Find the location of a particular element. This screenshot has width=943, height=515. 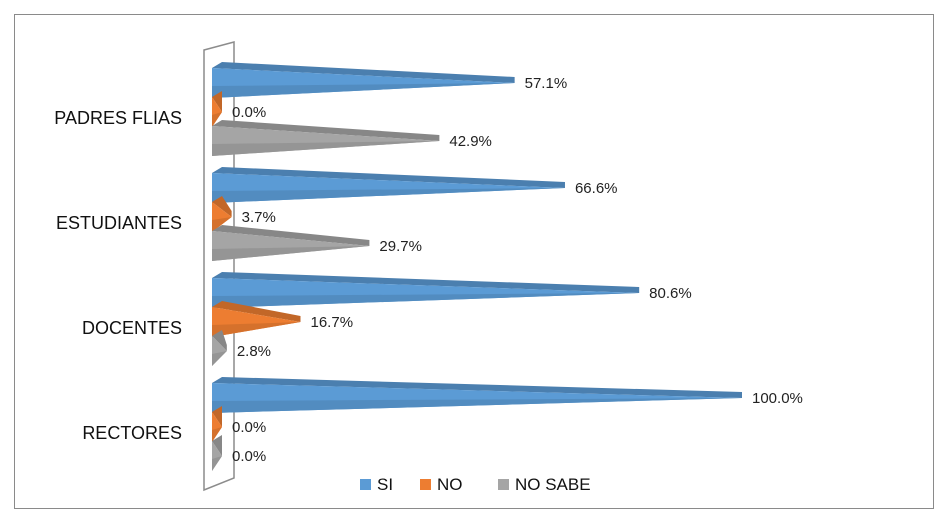

data-label: 29.7% is located at coordinates (400, 246).